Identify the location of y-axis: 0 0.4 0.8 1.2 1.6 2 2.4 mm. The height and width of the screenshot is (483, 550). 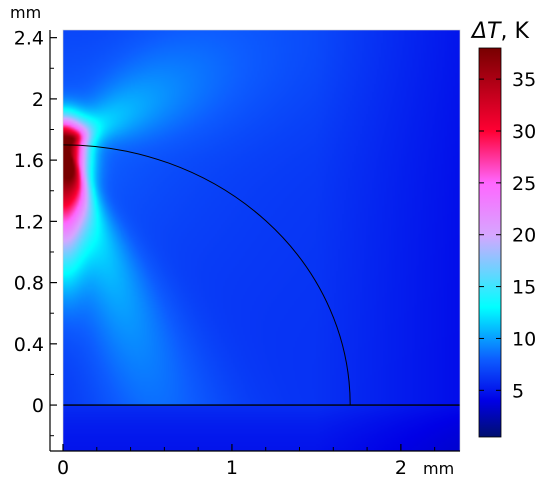
(33, 227).